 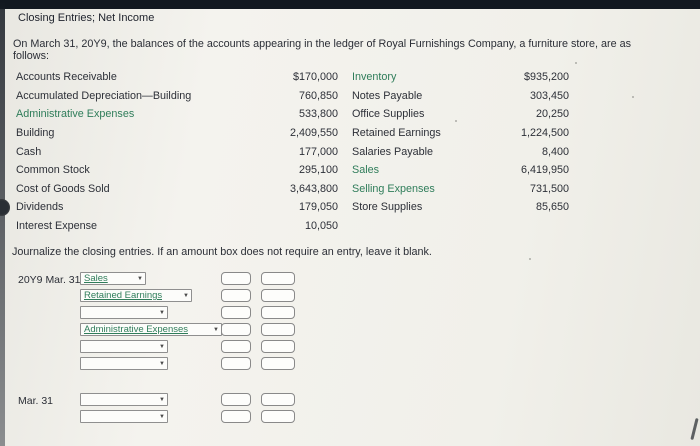 What do you see at coordinates (40, 207) in the screenshot?
I see `account-name: Dividends` at bounding box center [40, 207].